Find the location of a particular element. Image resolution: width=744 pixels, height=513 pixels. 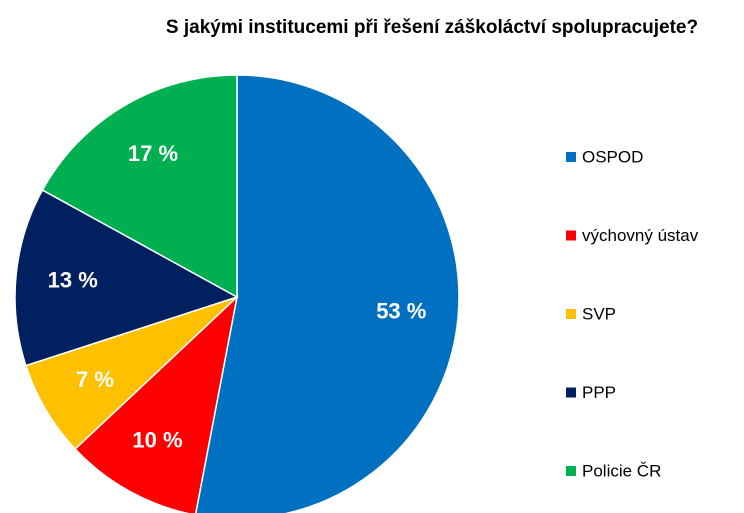

value-label: 10 % is located at coordinates (157, 439).